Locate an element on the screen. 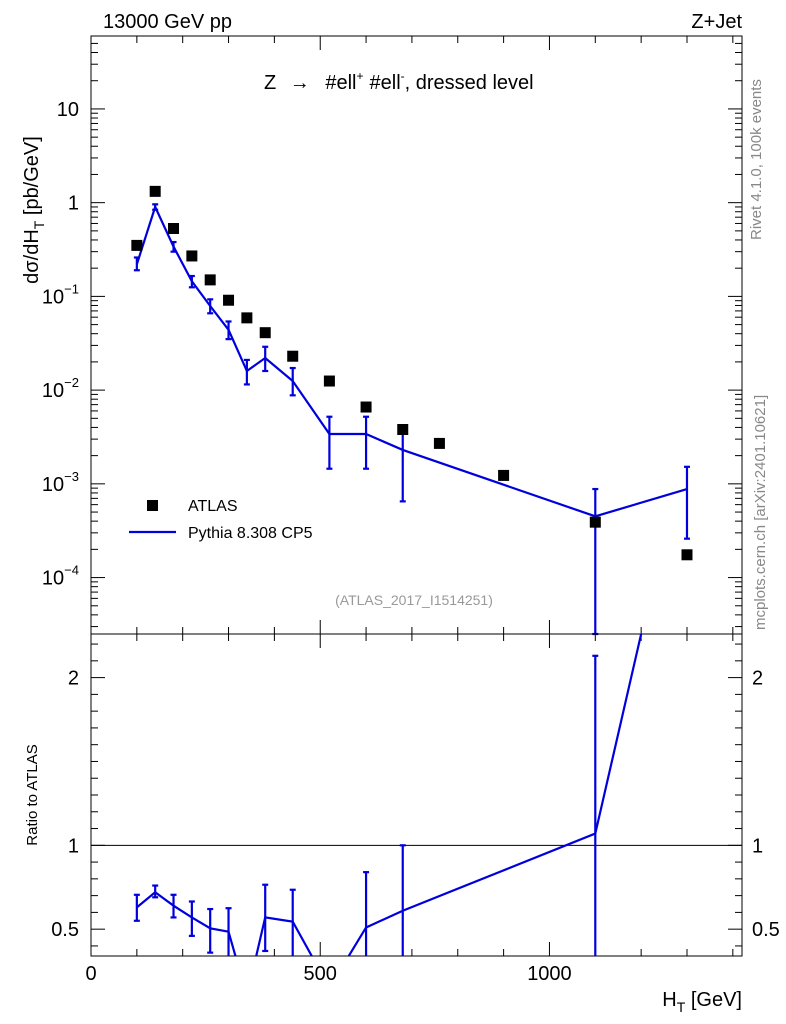  header-energy-label: 13000 GeV pp is located at coordinates (167, 22).